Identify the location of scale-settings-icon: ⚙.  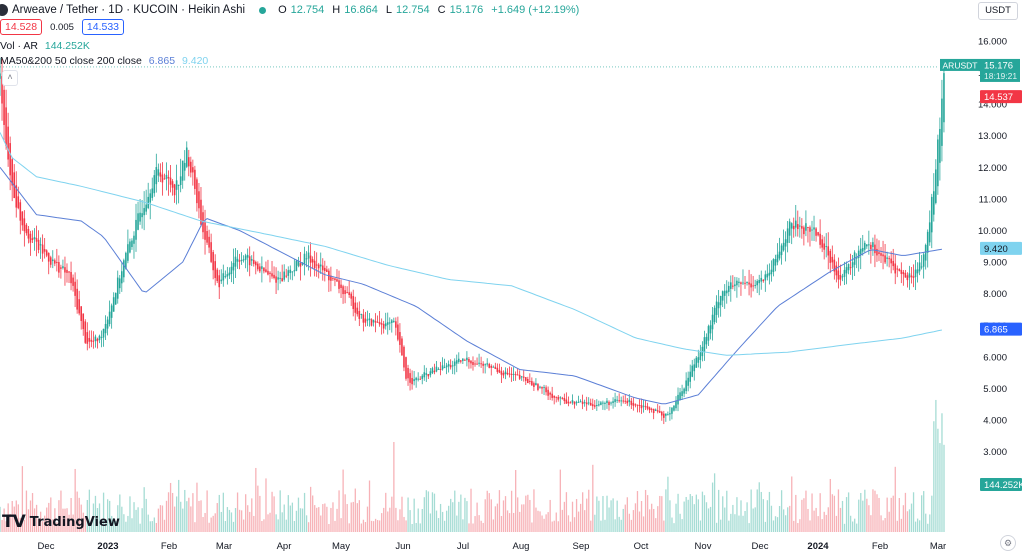
(1008, 543).